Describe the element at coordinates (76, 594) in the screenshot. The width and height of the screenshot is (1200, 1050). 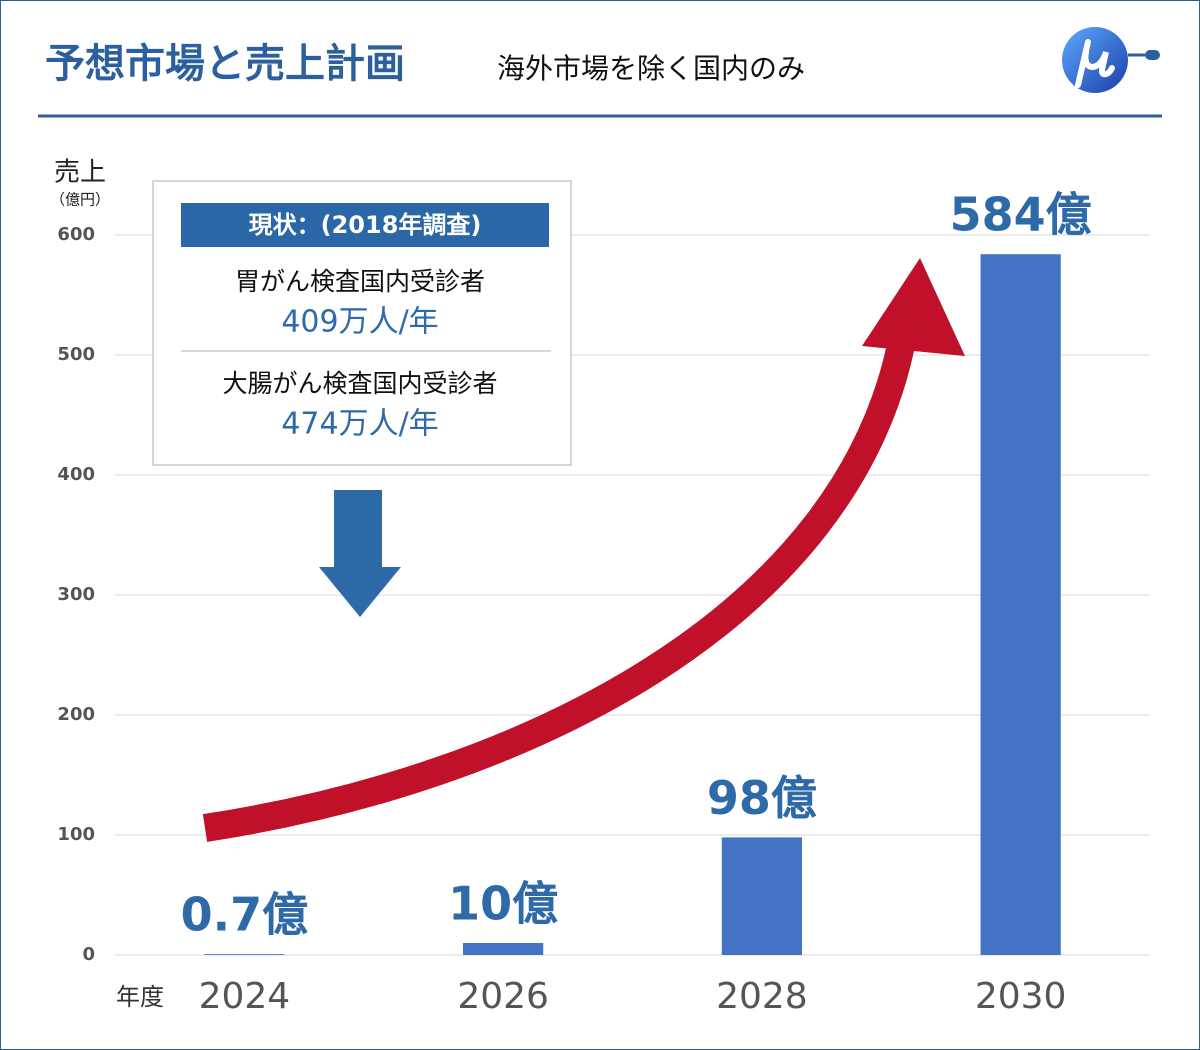
I see `y-tick-label: 300` at that location.